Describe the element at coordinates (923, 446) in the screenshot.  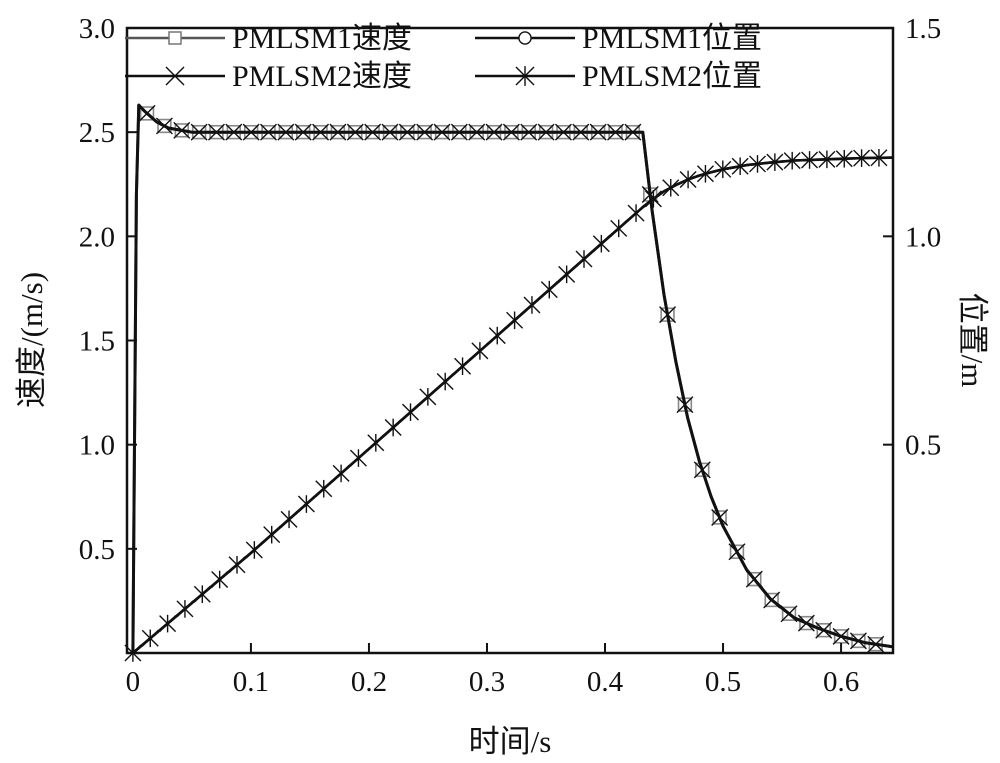
I see `y-tick-label-right: 0.5` at that location.